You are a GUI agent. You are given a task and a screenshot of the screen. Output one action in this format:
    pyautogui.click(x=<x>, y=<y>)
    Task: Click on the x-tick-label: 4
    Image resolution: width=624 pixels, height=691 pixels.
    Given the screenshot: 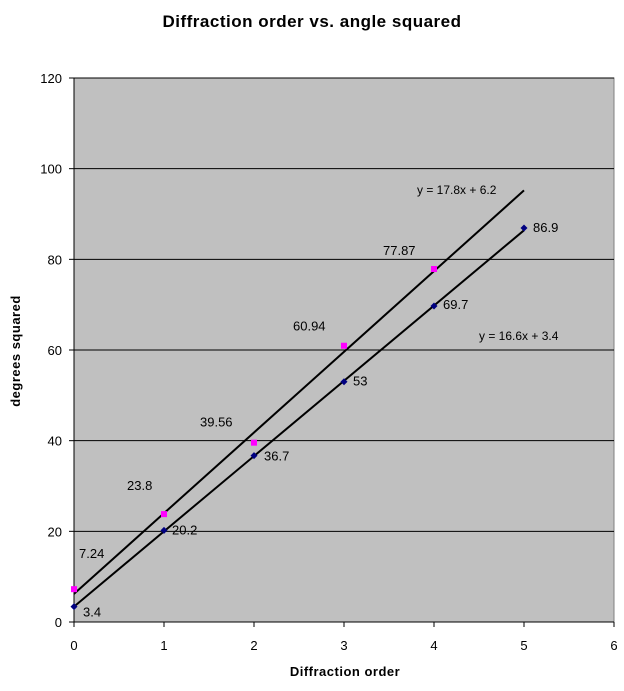 What is the action you would take?
    pyautogui.click(x=433, y=645)
    